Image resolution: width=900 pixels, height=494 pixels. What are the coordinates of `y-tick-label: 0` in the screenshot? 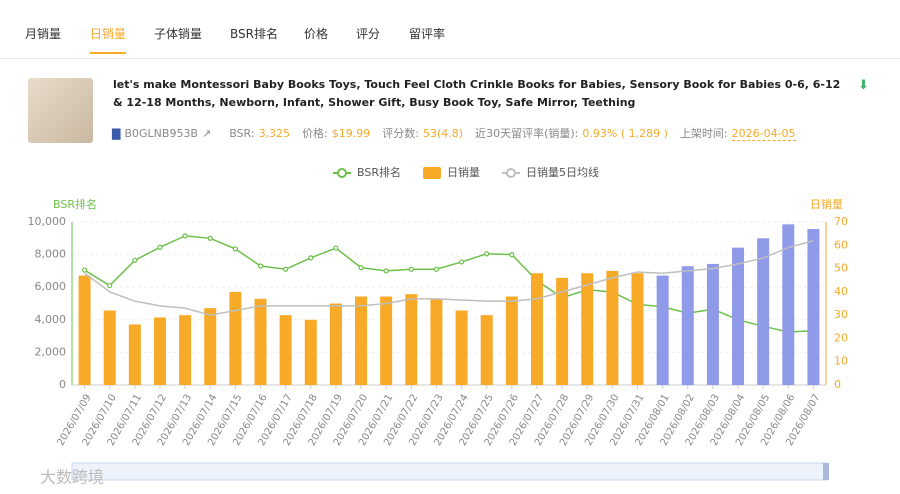 It's located at (62, 384).